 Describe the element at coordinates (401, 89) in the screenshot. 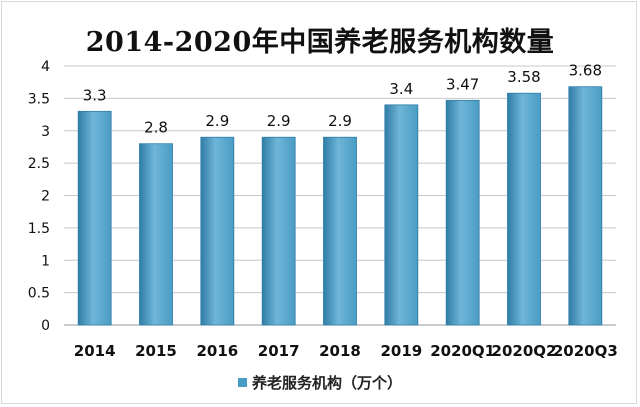

I see `data-label: 3.4` at that location.